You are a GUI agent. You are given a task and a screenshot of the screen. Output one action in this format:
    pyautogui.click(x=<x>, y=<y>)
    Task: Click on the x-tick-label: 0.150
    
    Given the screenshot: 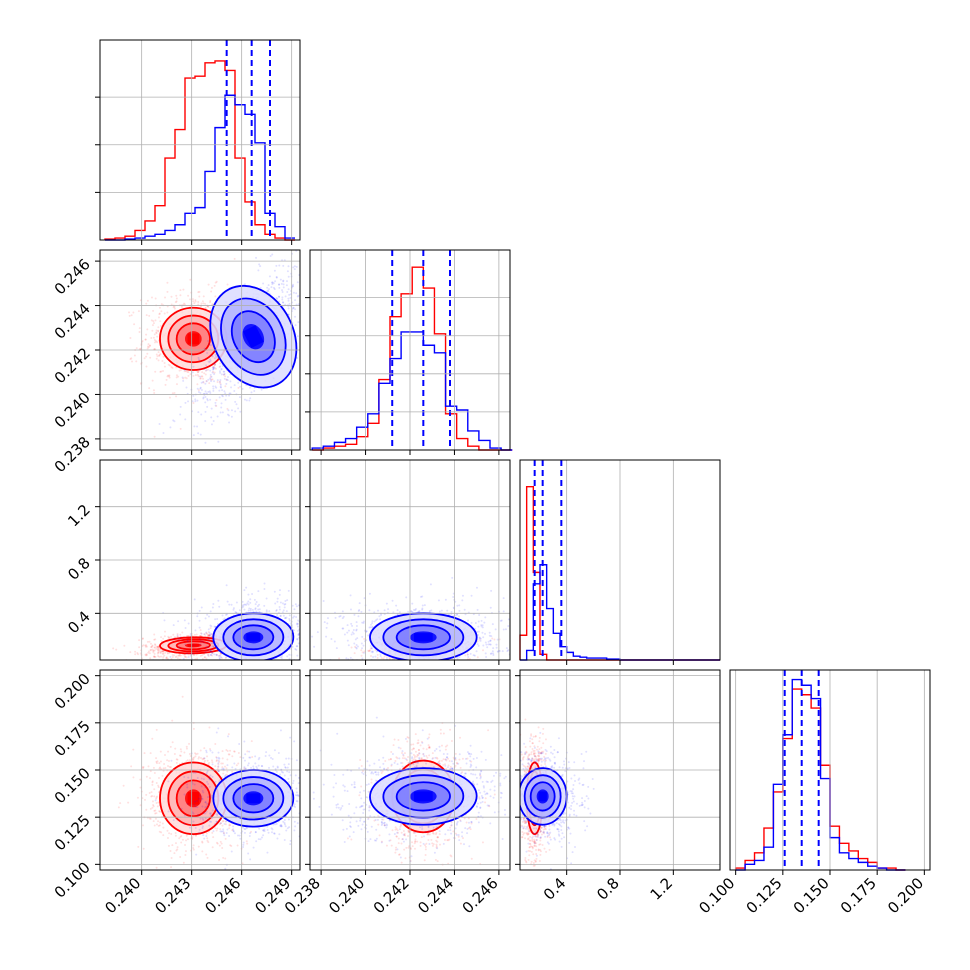 What is the action you would take?
    pyautogui.click(x=811, y=895)
    